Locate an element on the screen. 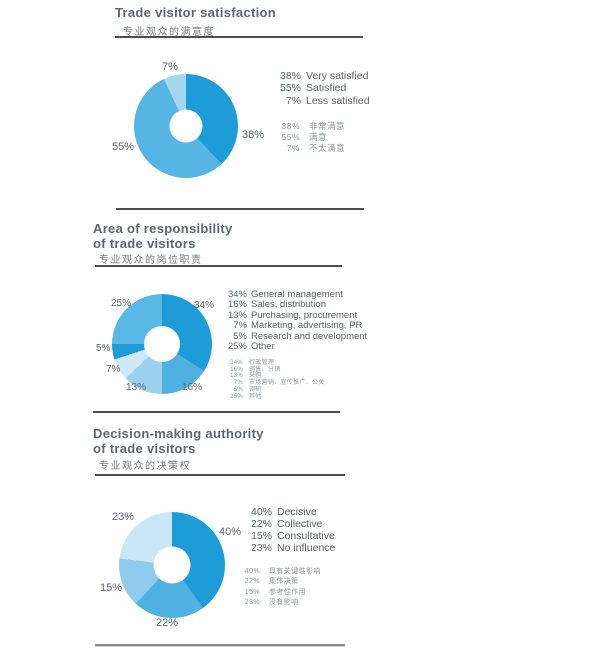 The width and height of the screenshot is (600, 663). legend-row: 38% 非常满意 is located at coordinates (310, 126).